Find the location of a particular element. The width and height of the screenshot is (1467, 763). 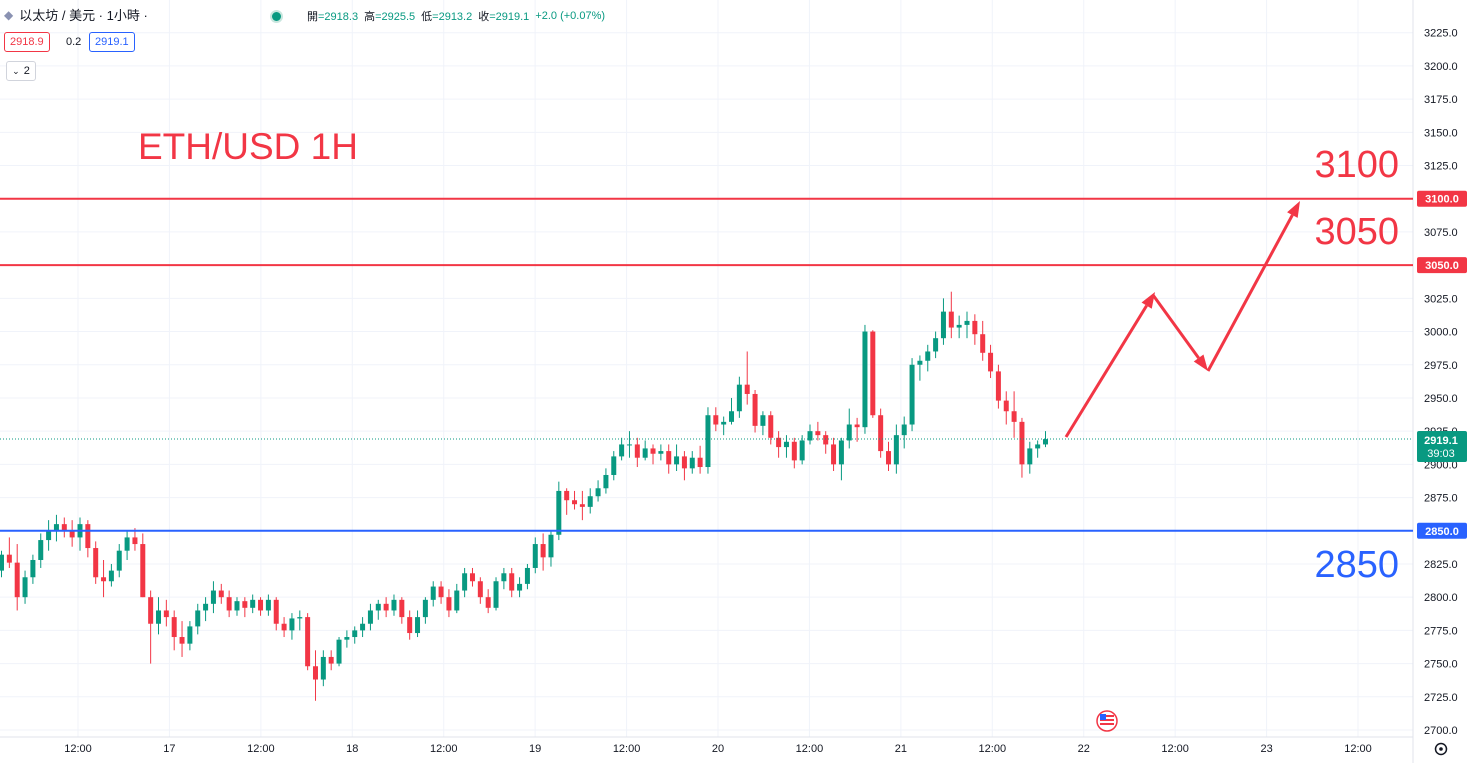

y-tick-label: 2700.0 is located at coordinates (1441, 731).